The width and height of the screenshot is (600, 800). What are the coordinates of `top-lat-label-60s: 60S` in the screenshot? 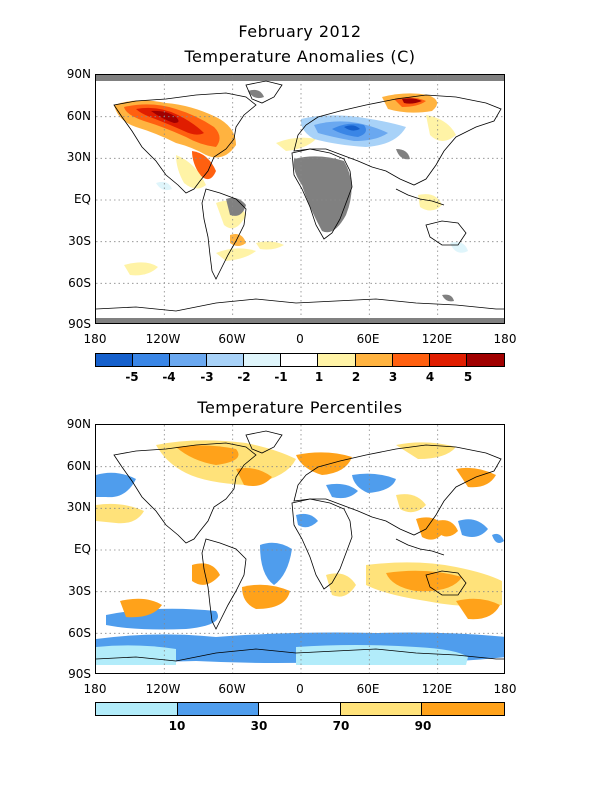 It's located at (79, 283).